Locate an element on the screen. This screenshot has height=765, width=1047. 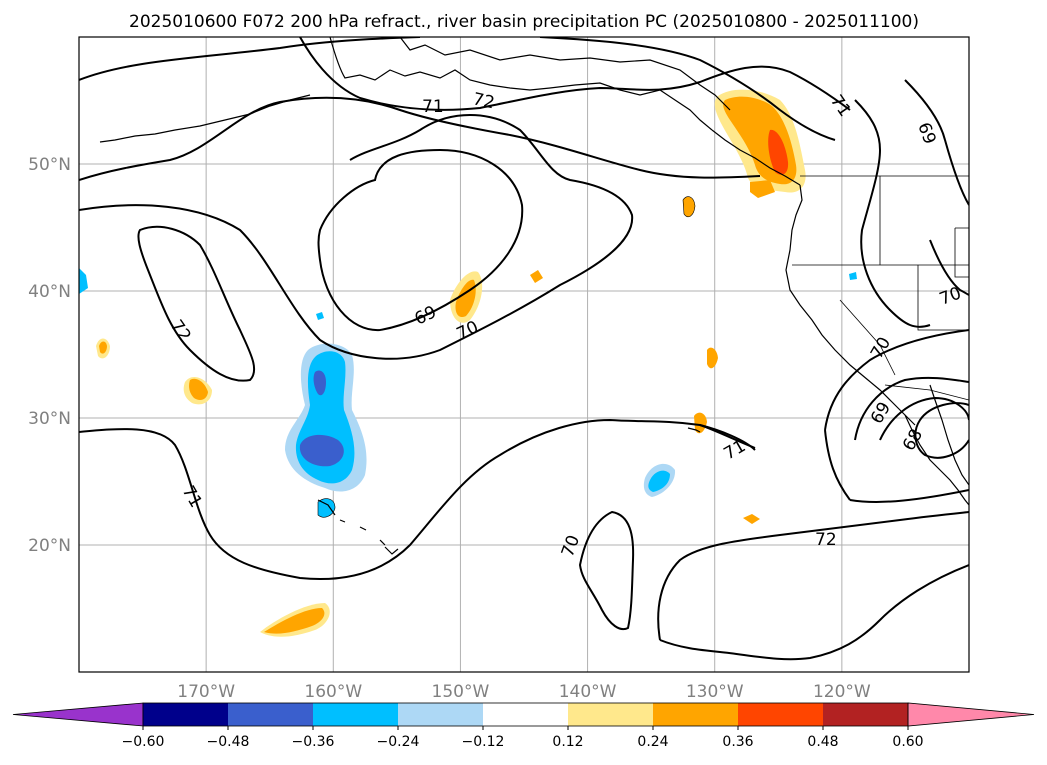
positive-anomaly-nw-coast-south is located at coordinates (762, 189).